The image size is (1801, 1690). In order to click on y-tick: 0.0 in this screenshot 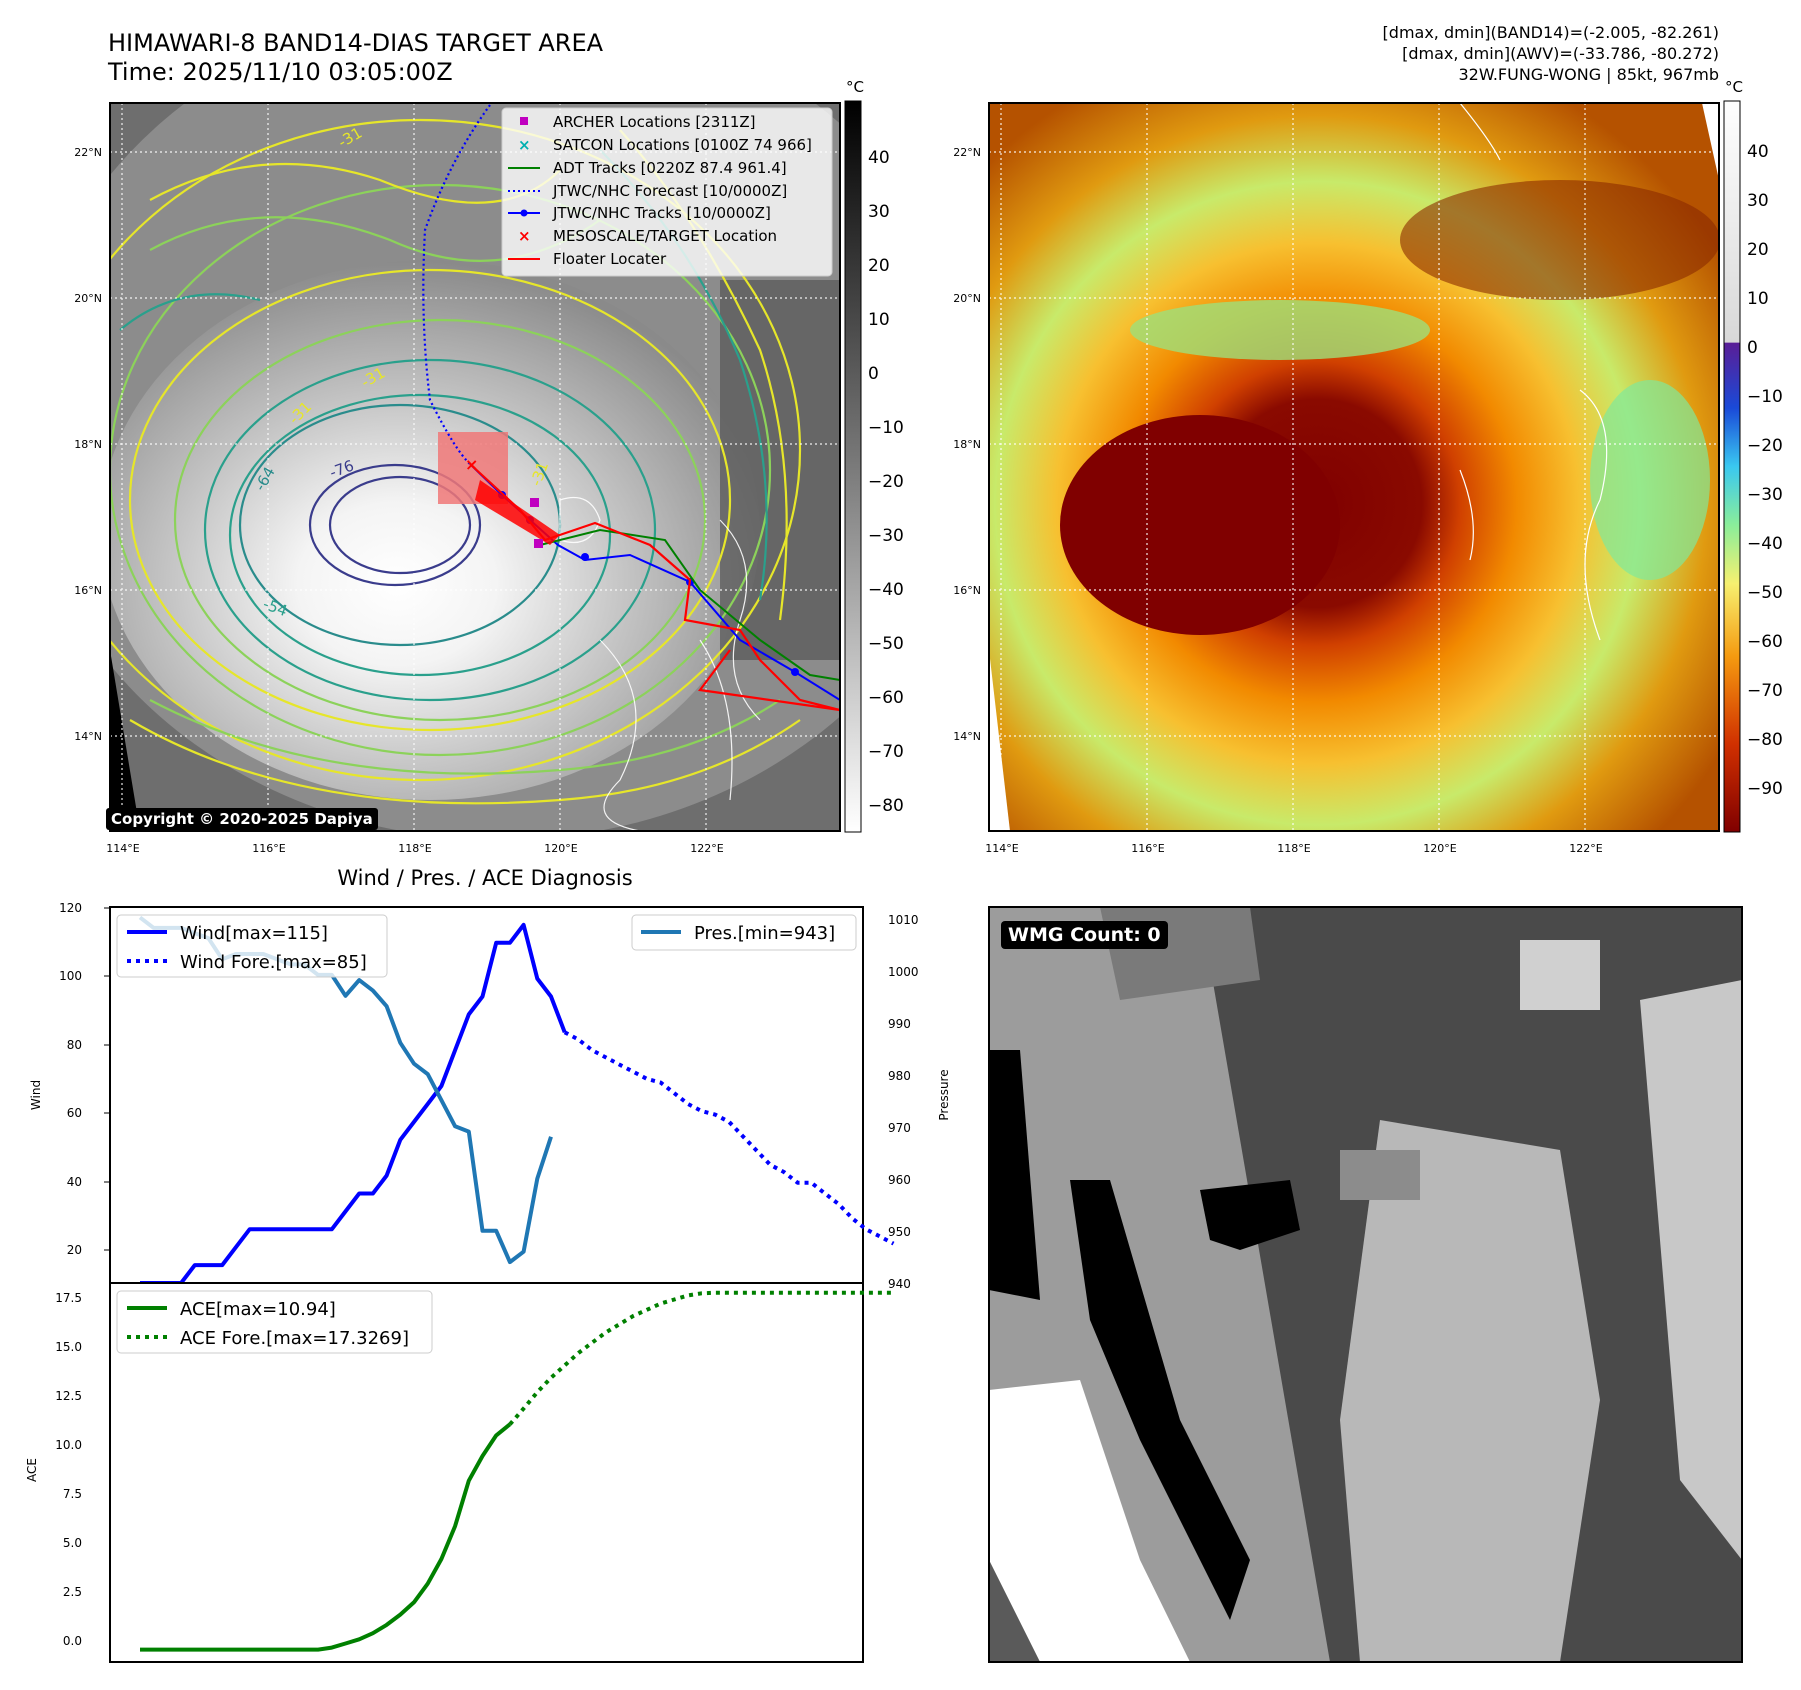, I will do `click(72, 1641)`.